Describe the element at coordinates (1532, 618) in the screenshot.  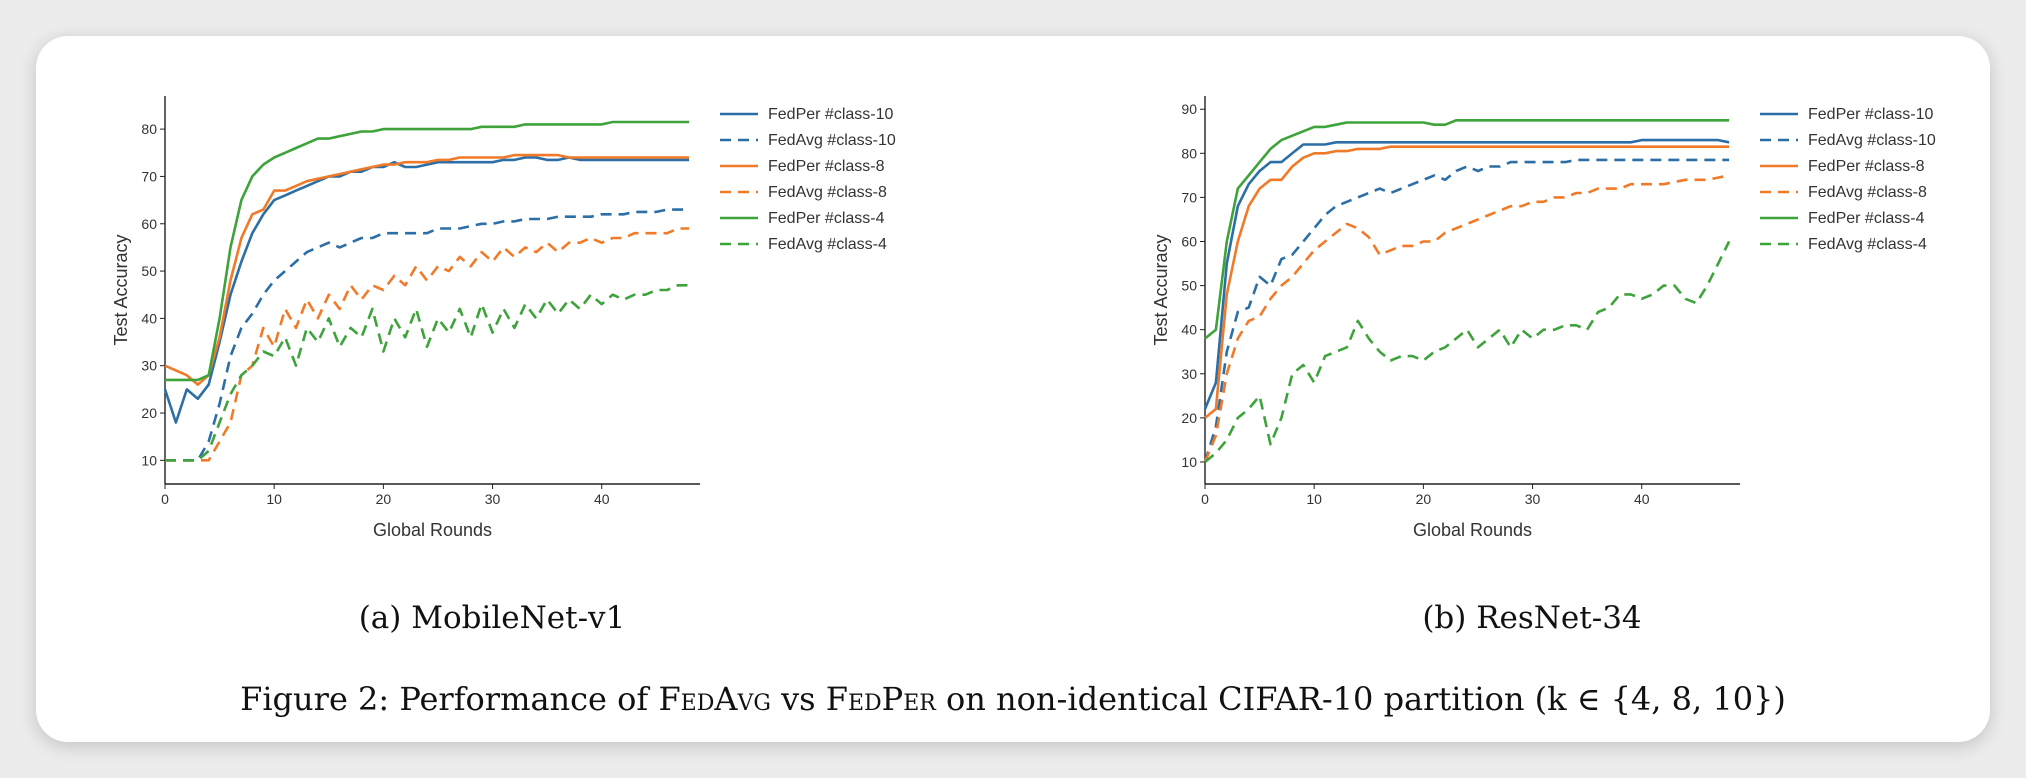
I see `subcaption-b: (b) ResNet-34` at that location.